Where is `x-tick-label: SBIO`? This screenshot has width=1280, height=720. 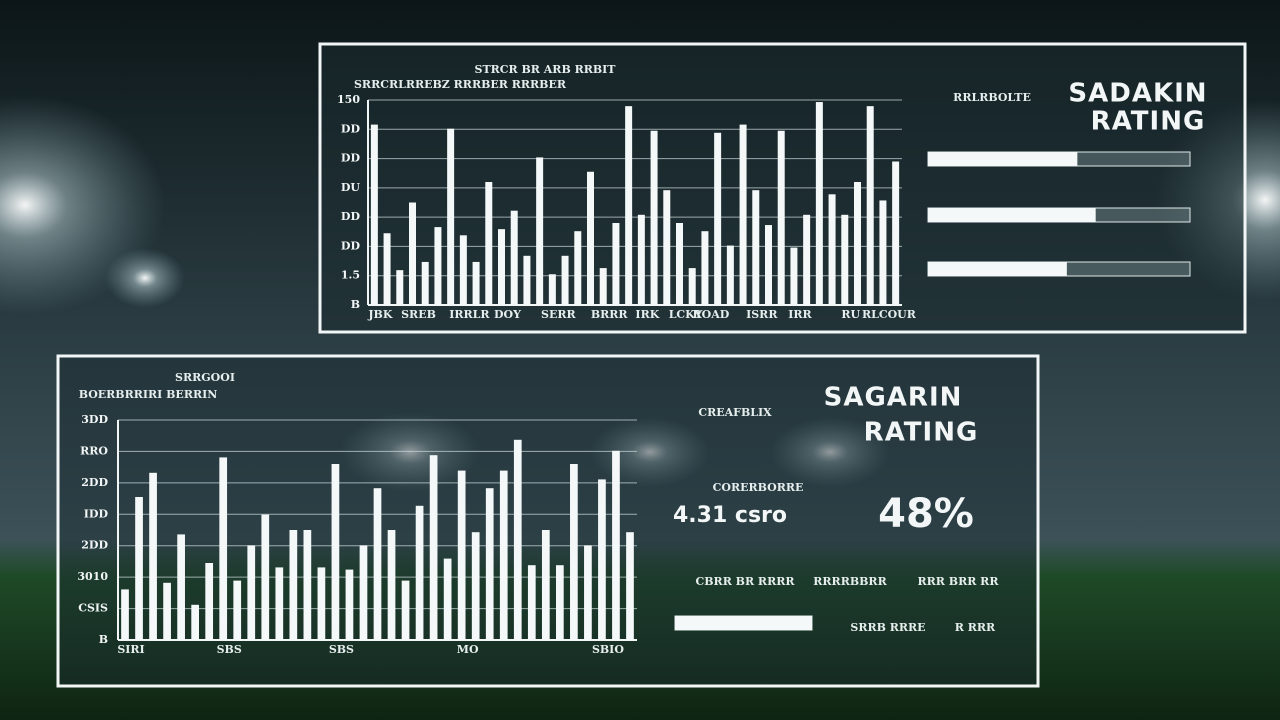 x-tick-label: SBIO is located at coordinates (608, 649).